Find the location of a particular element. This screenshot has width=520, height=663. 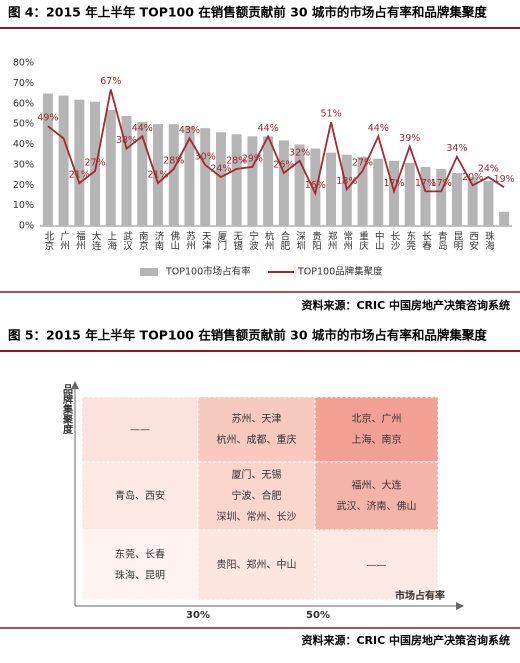

x-tick-label: 西安 is located at coordinates (473, 241).